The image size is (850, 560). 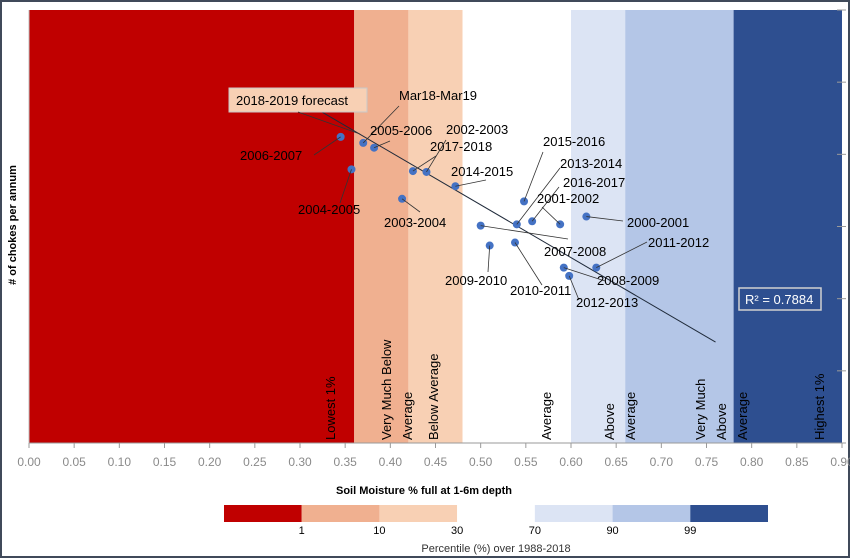 What do you see at coordinates (616, 462) in the screenshot?
I see `x-tick-label: 0.65` at bounding box center [616, 462].